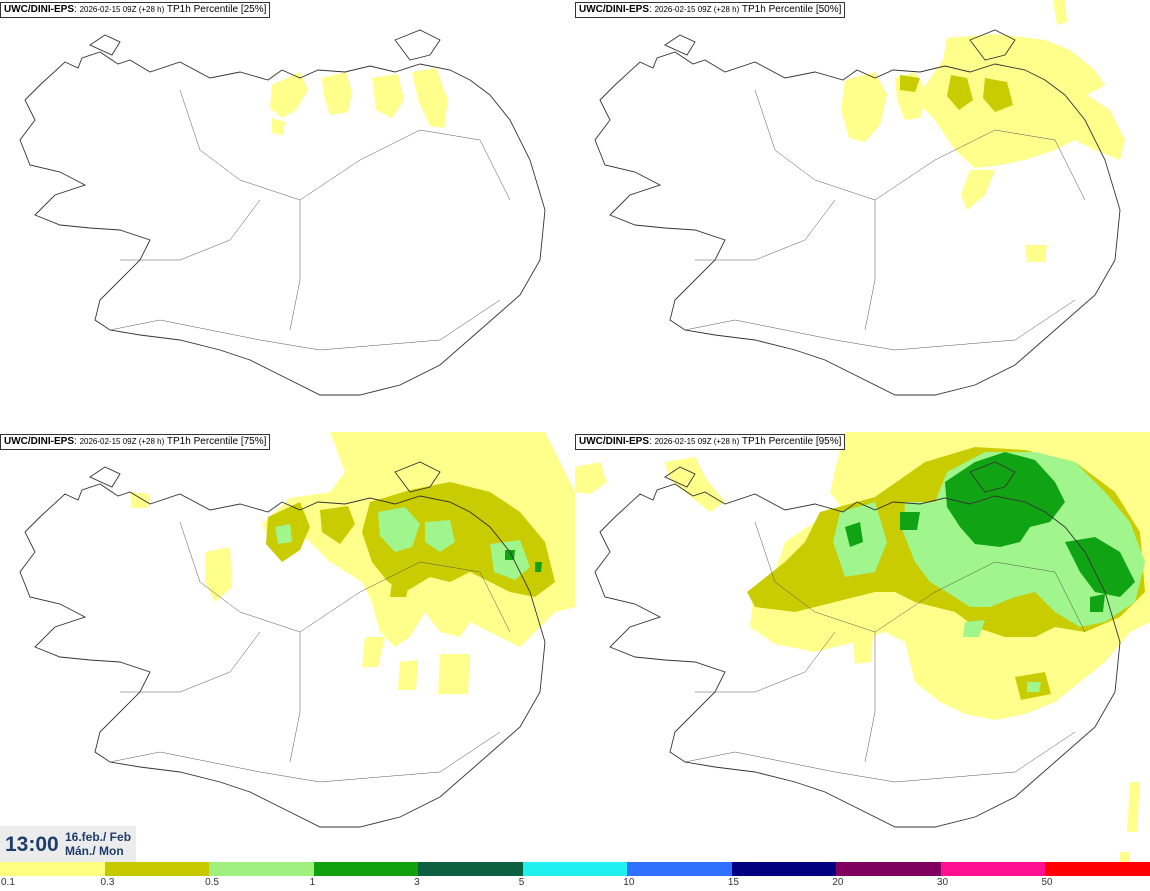 Image resolution: width=1150 pixels, height=891 pixels. I want to click on field-name: TP1h Percentile [75%], so click(216, 441).